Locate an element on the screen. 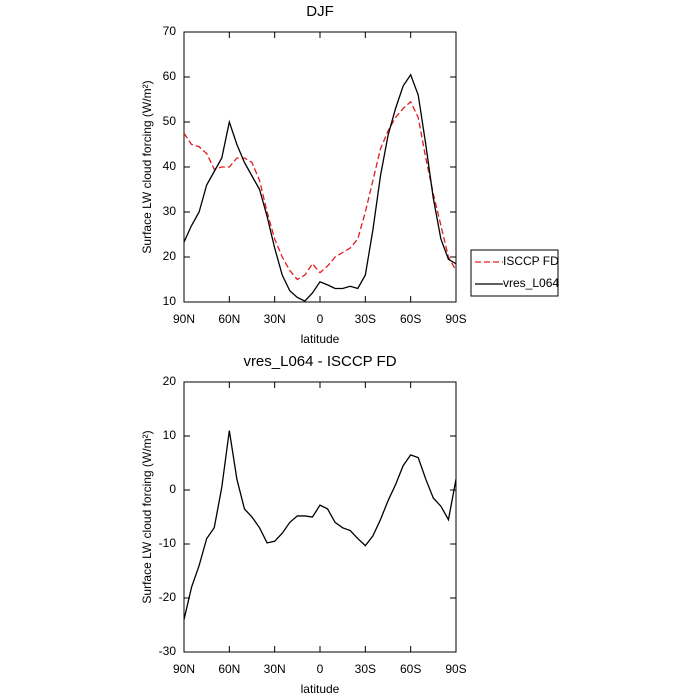 This screenshot has width=700, height=700. y-tick-label: 70 is located at coordinates (170, 31).